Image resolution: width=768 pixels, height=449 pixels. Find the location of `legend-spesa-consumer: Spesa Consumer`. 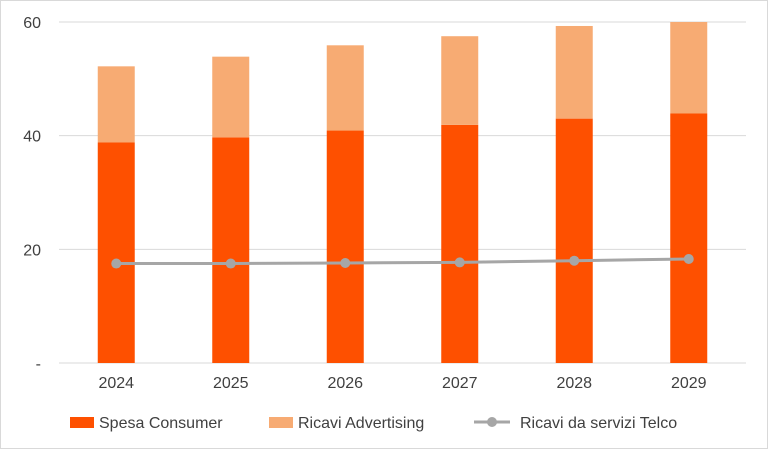

legend-spesa-consumer: Spesa Consumer is located at coordinates (146, 423).